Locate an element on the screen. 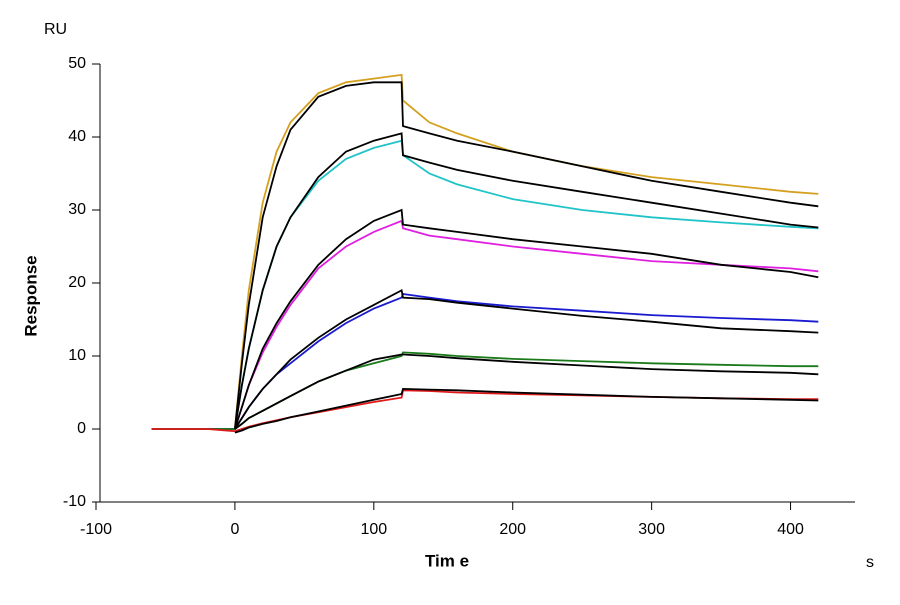 The width and height of the screenshot is (900, 605). y-tick-label: 20 is located at coordinates (77, 282).